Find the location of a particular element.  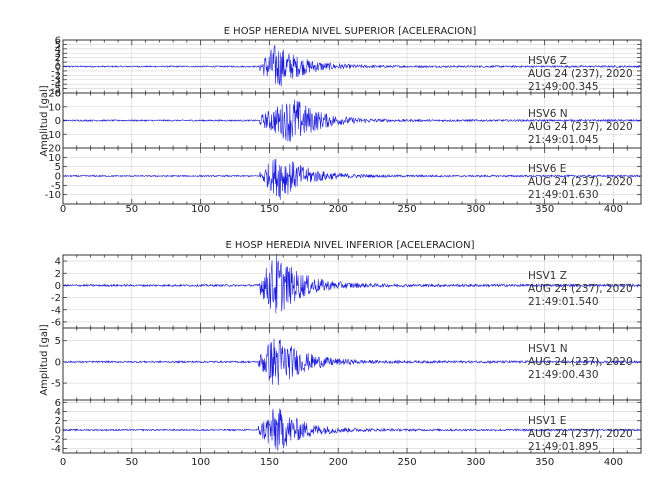

y-tick-label: 20 is located at coordinates (54, 94).